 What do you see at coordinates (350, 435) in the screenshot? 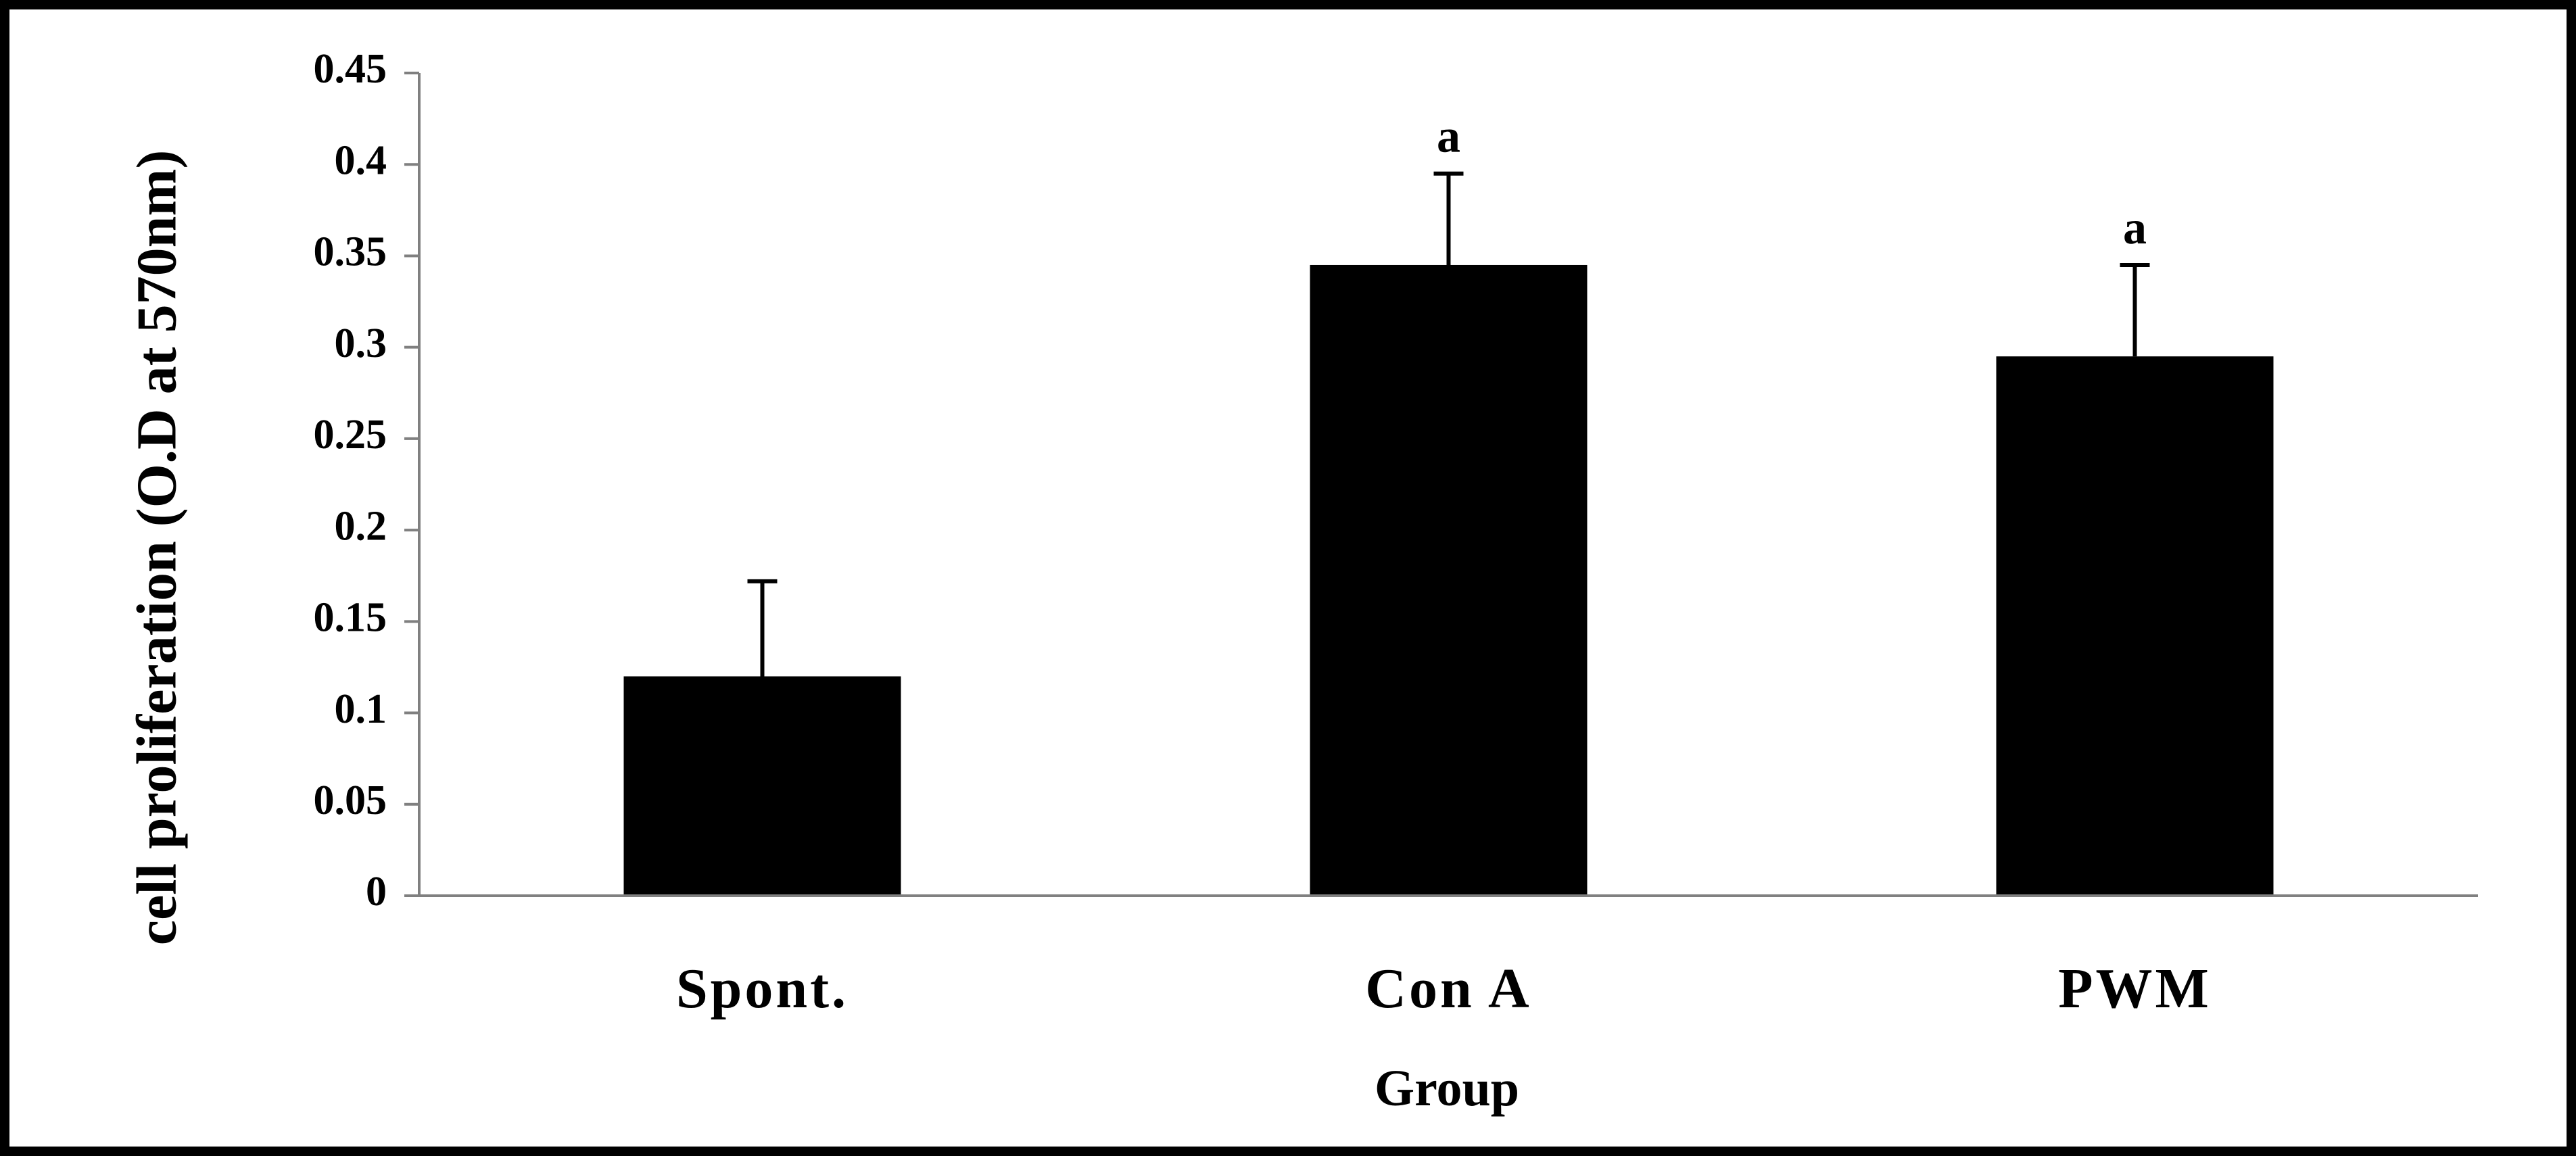
I see `y-tick-label: 0.25` at bounding box center [350, 435].